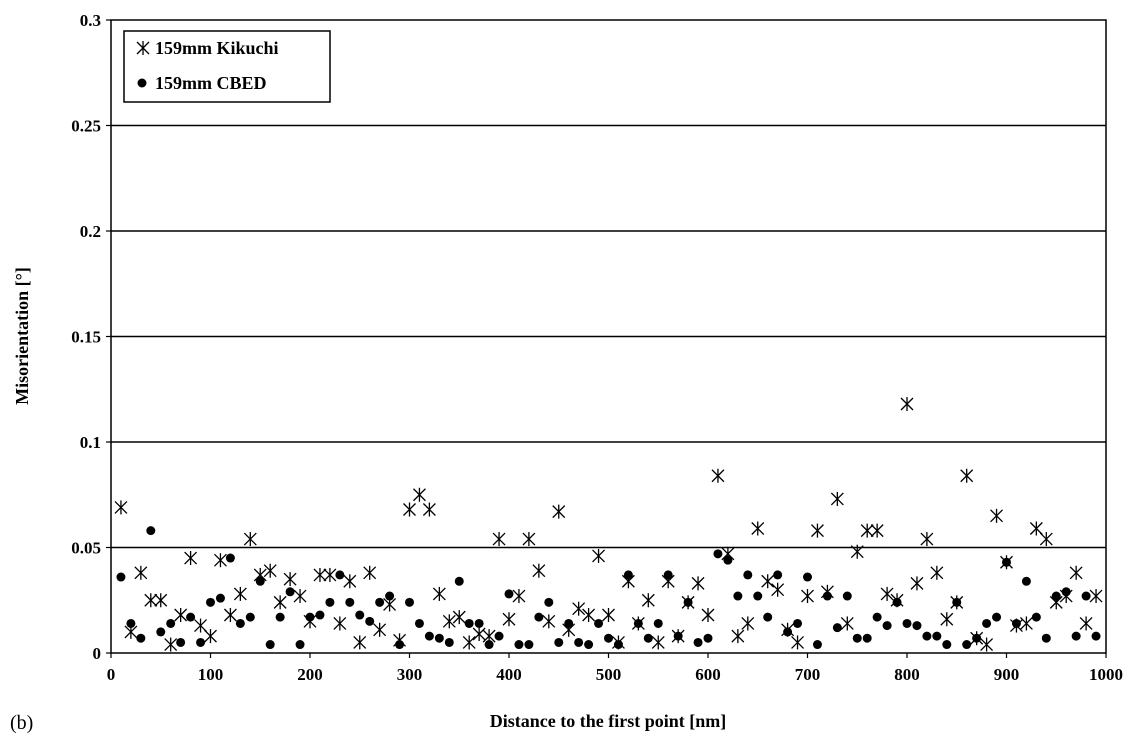  I want to click on legend-kikuchi-marker, so click(143, 48).